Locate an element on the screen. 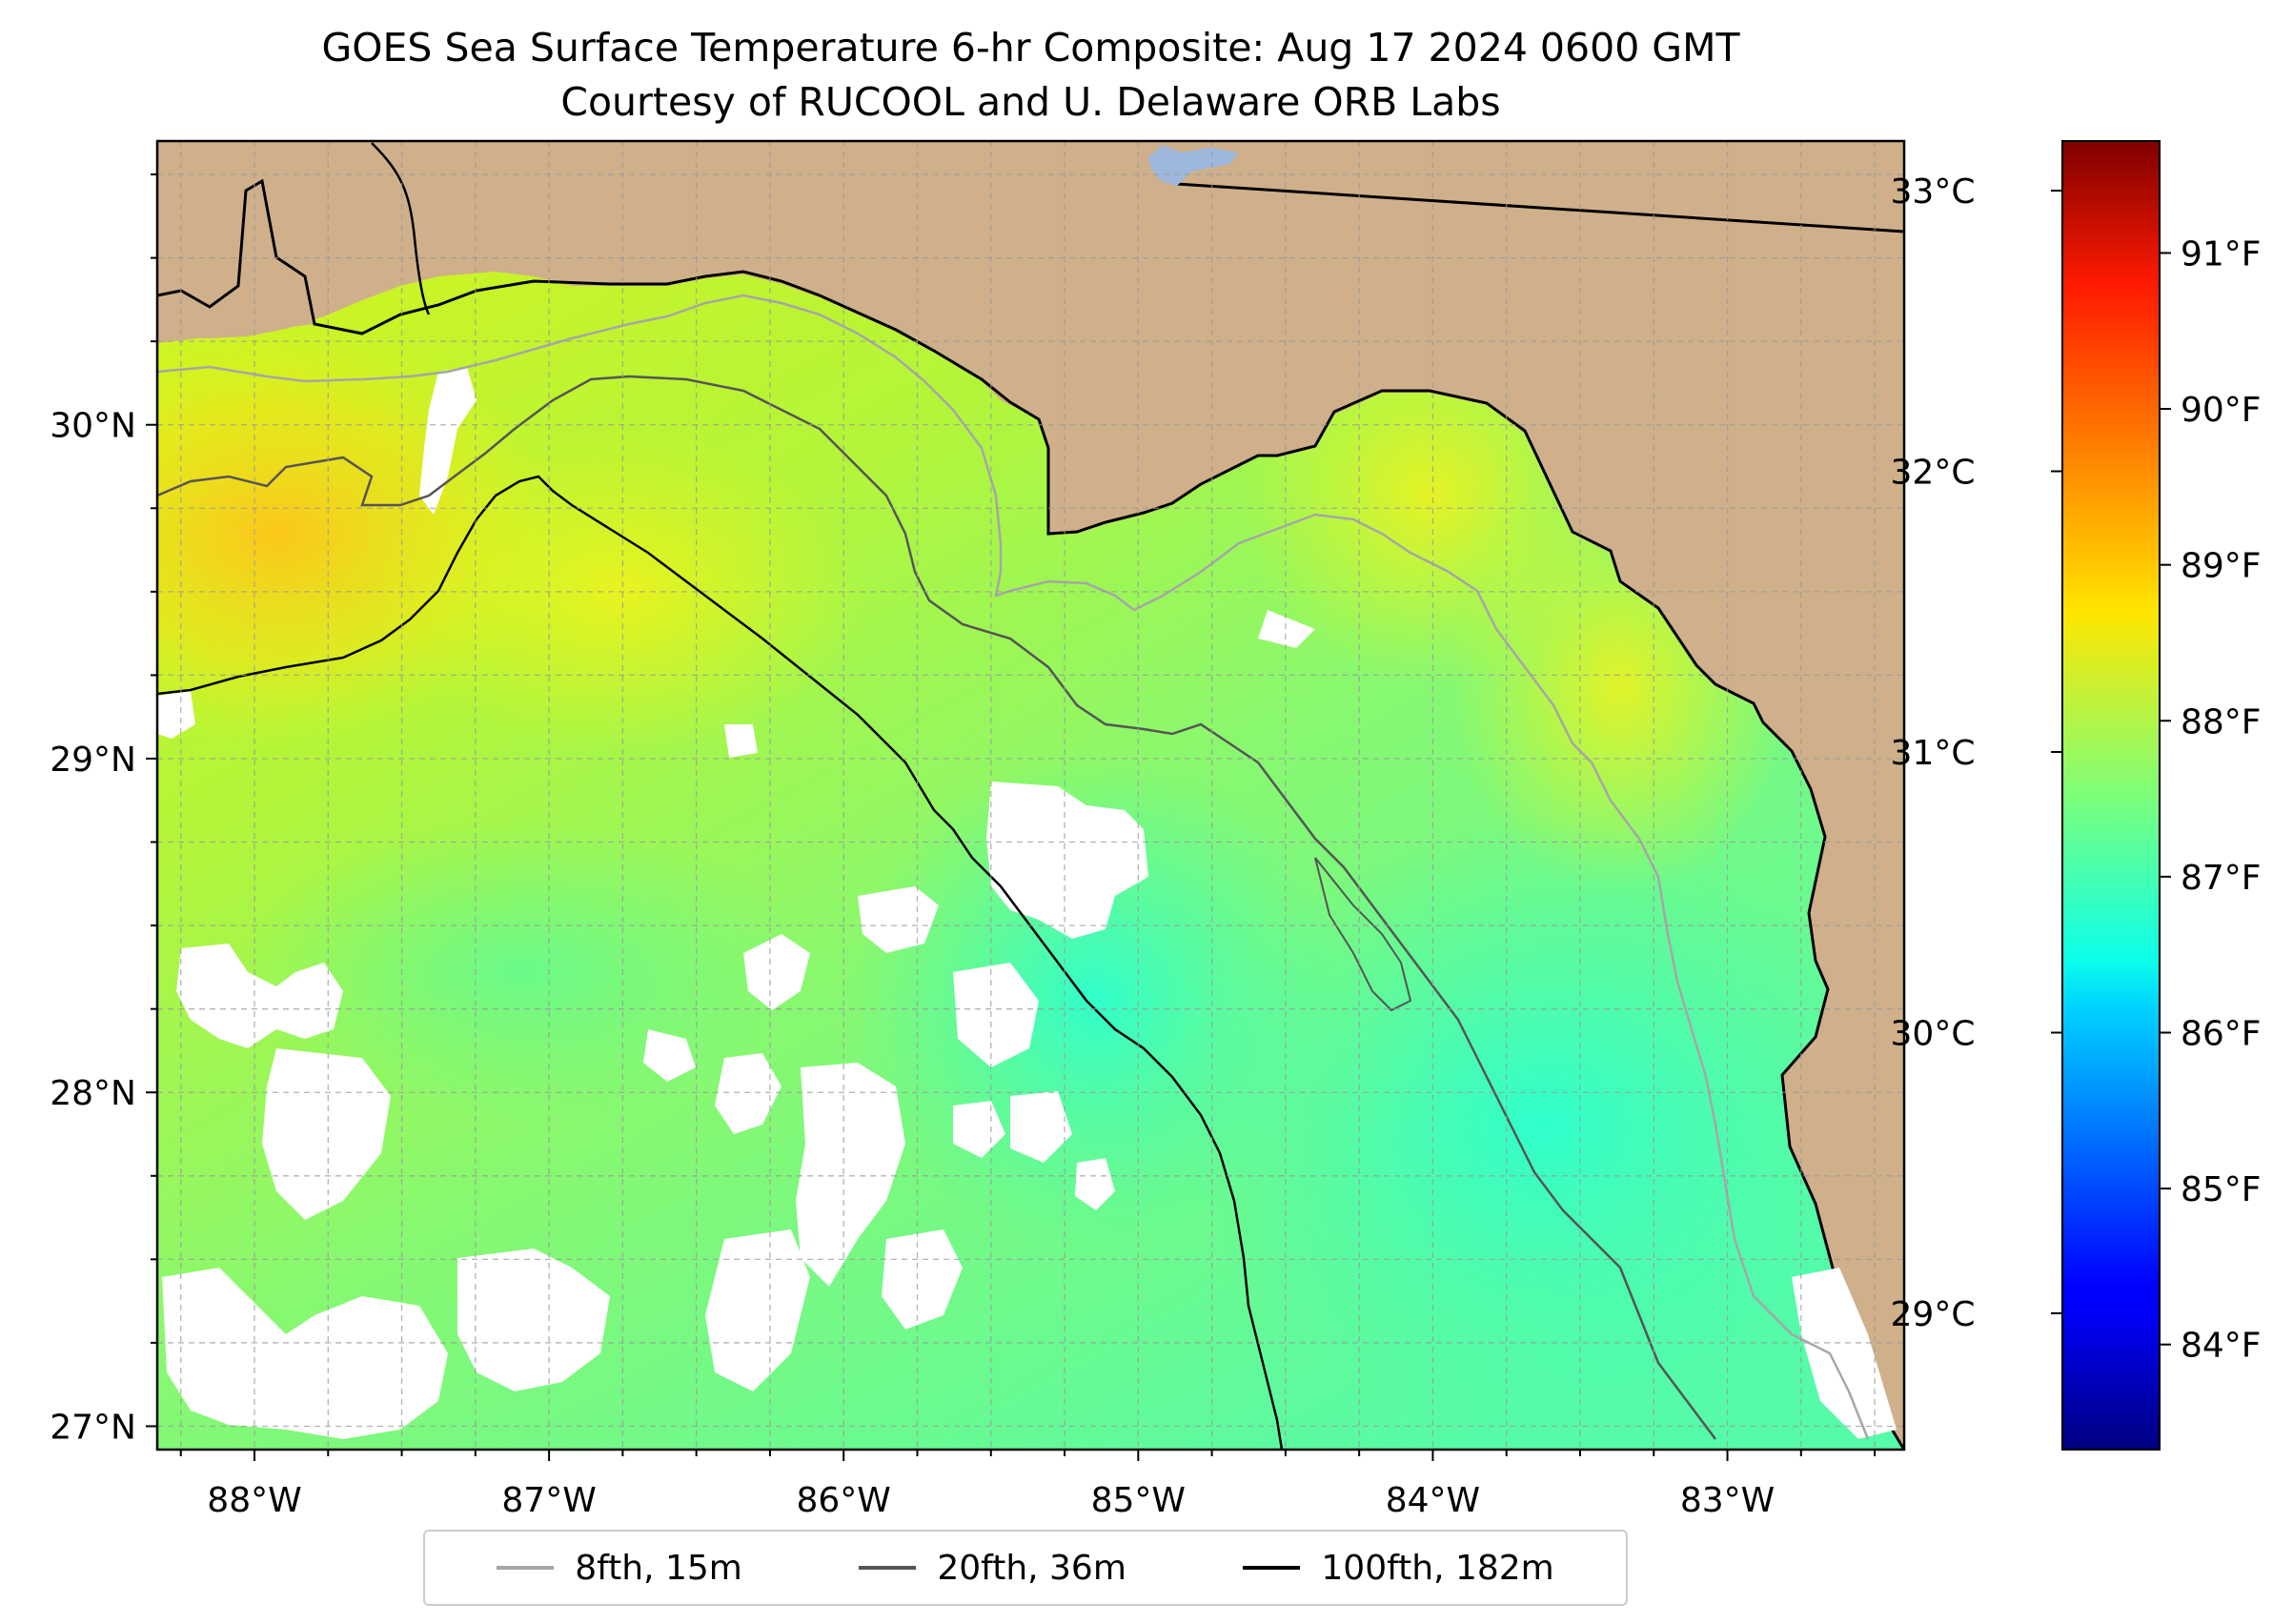 The height and width of the screenshot is (1624, 2293). colorbar is located at coordinates (2111, 795).